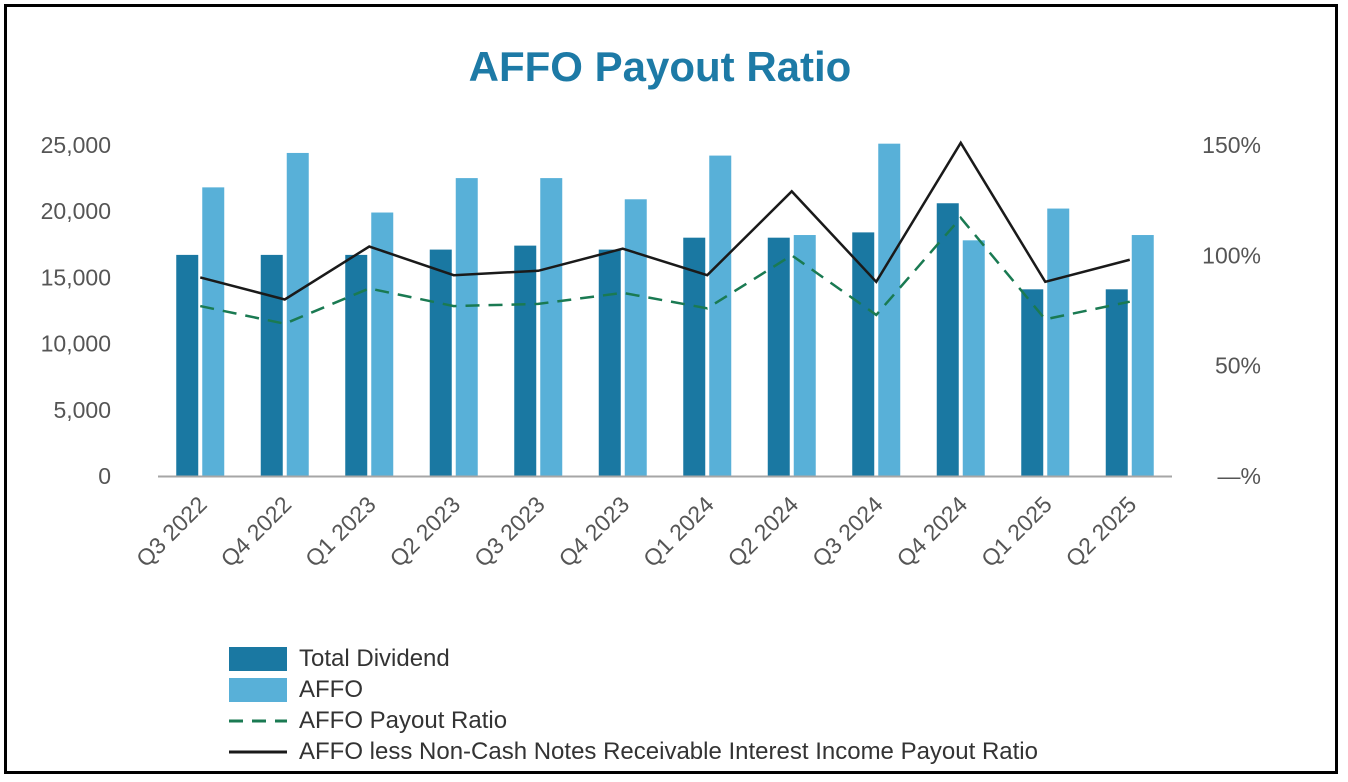 The image size is (1348, 782). I want to click on legend-label-total-dividend: Total Dividend, so click(374, 658).